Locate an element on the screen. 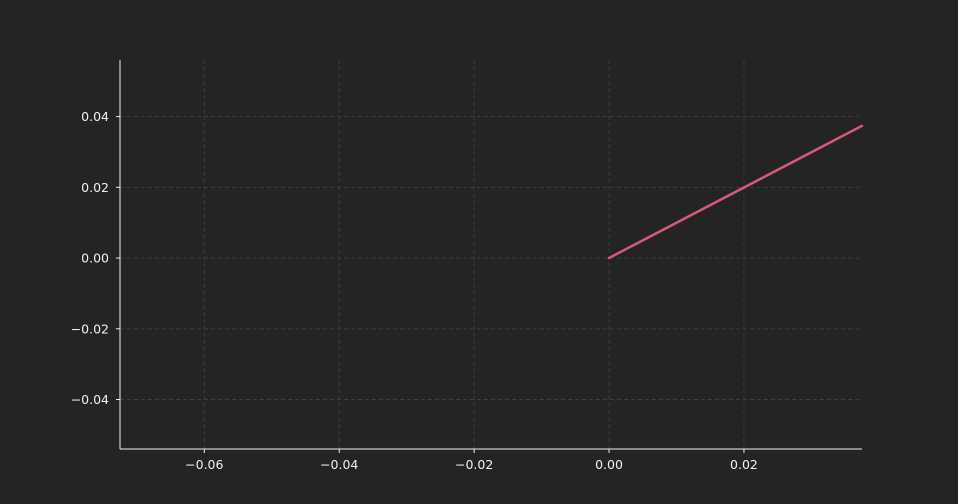  y-tick-label: −0.02 is located at coordinates (90, 328).